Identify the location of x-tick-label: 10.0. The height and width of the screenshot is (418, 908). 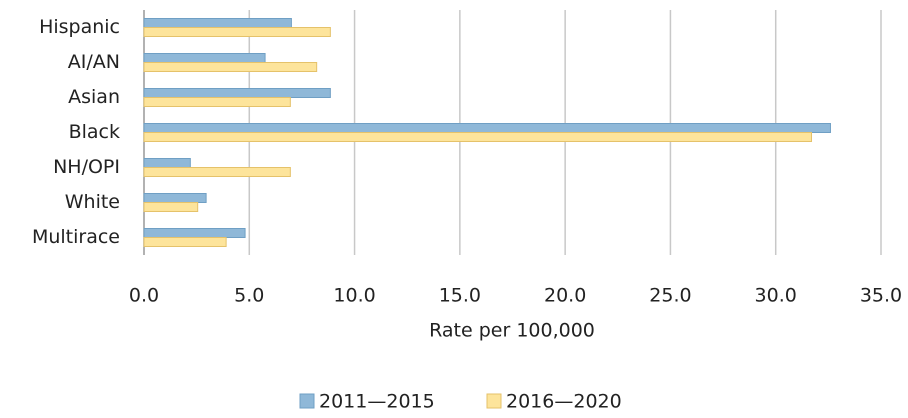
(354, 296).